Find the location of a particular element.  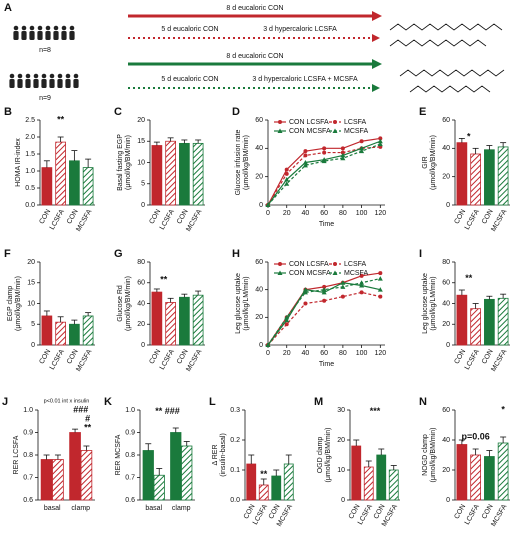

panel-label: F is located at coordinates (7, 254).